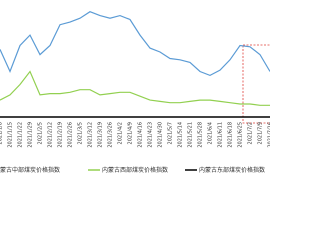 Image resolution: width=320 pixels, height=240 pixels. Describe the element at coordinates (135, 88) in the screenshot. I see `series-line` at that location.